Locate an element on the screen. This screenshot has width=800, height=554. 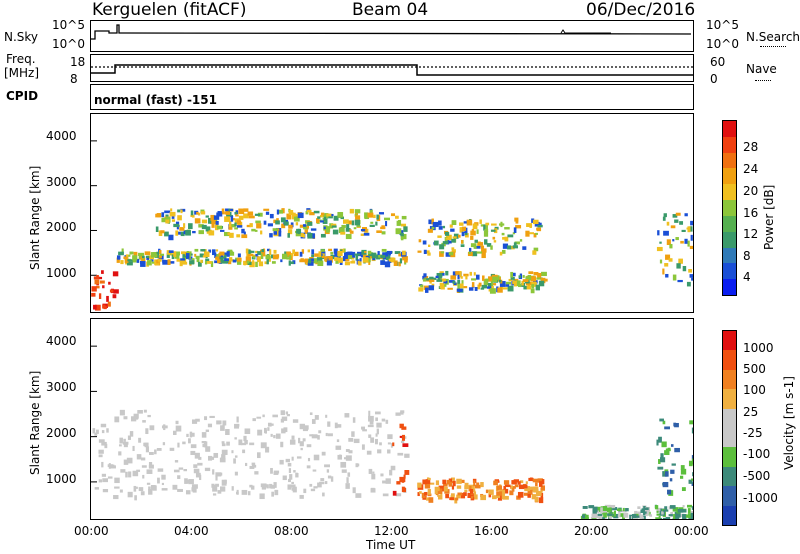
velocity-cbar-tick-500: 500 is located at coordinates (754, 369).